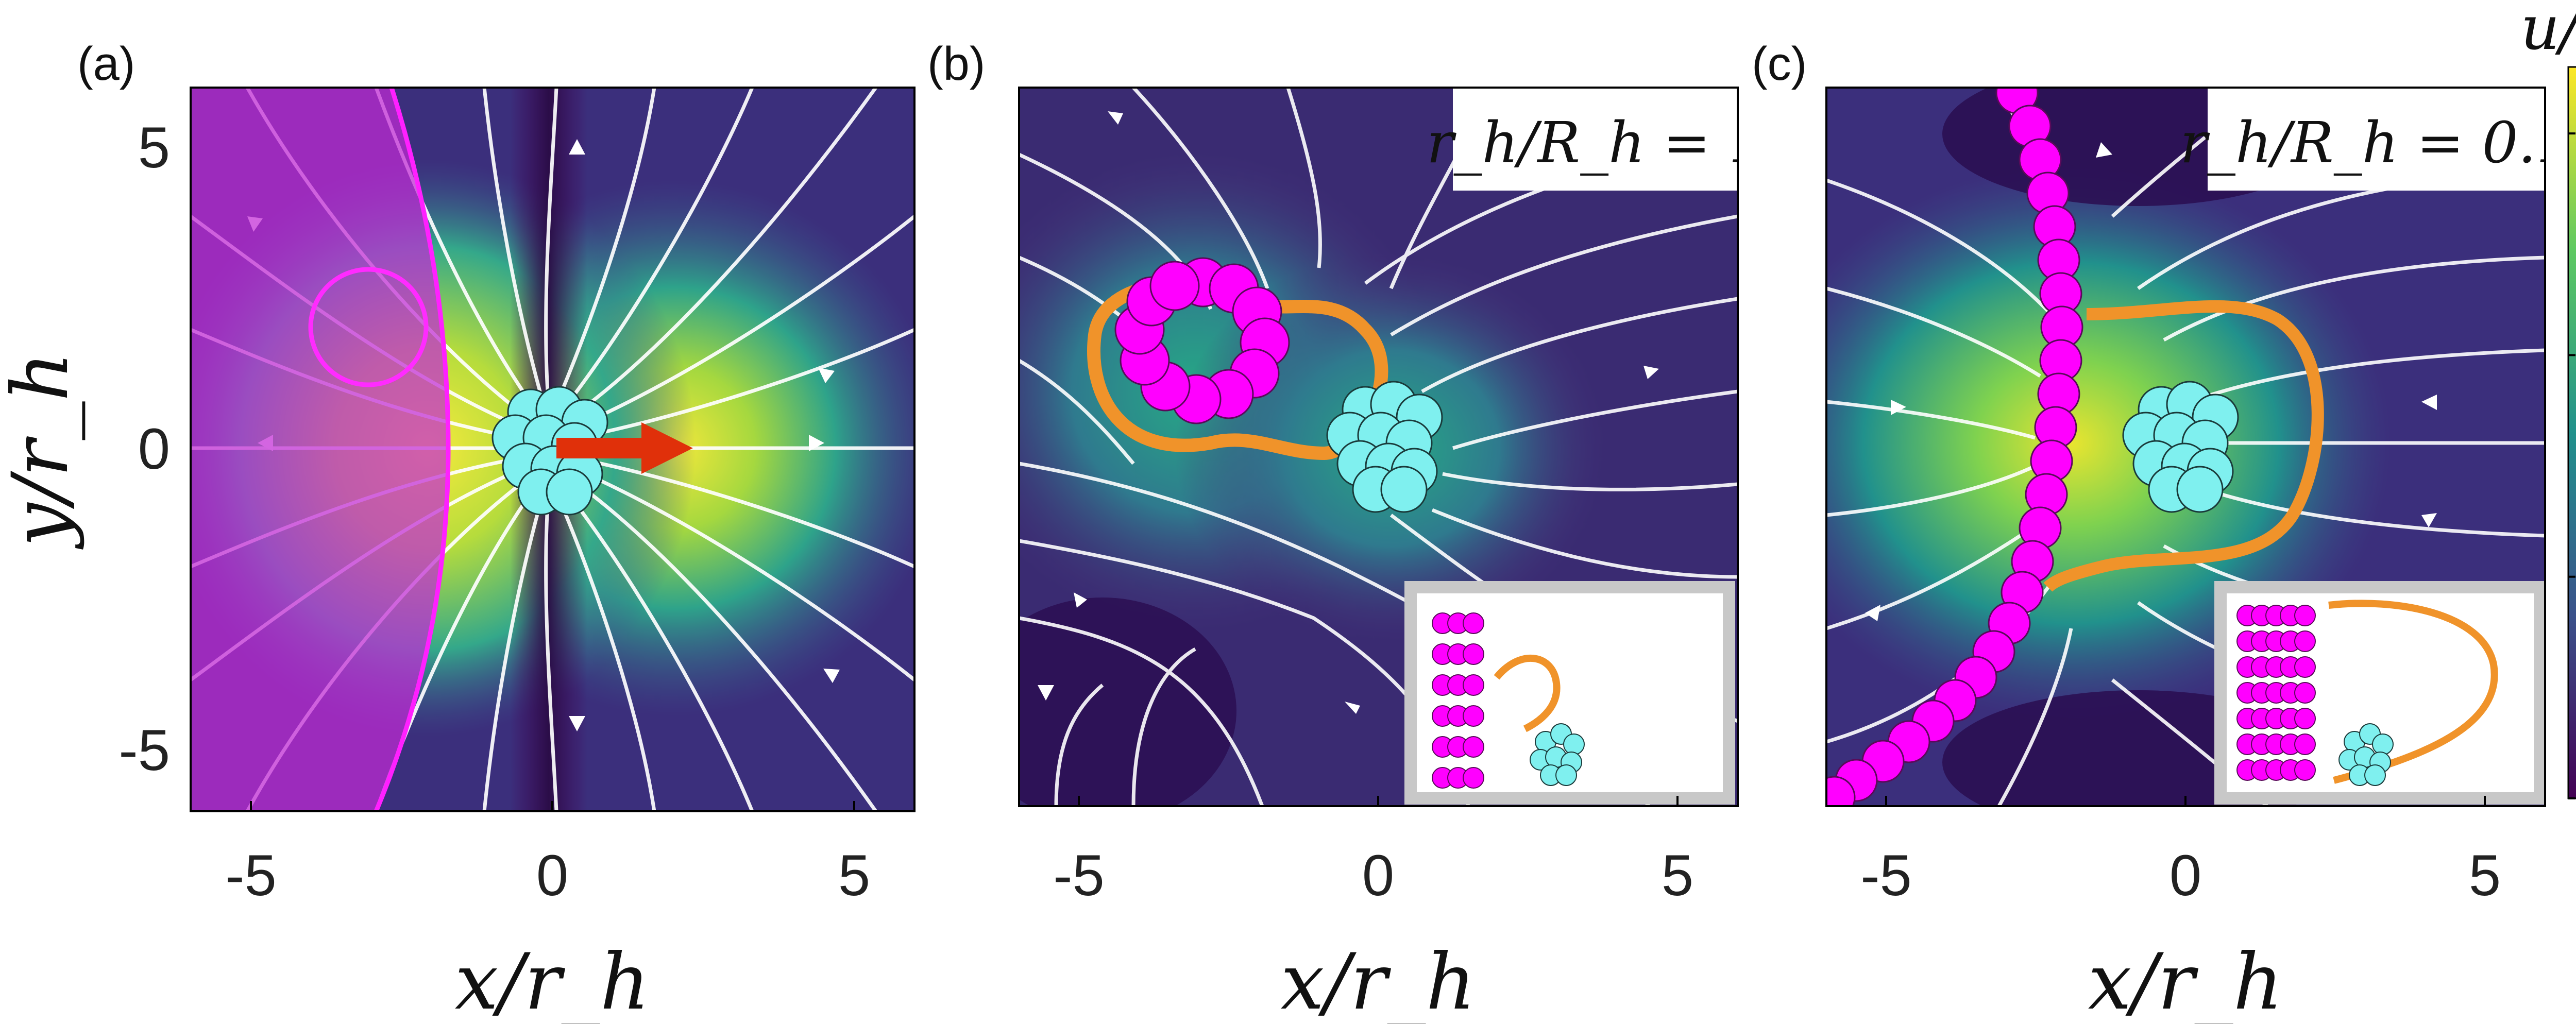 The height and width of the screenshot is (1024, 2576). Describe the element at coordinates (251, 876) in the screenshot. I see `panel-a-xtick-label: -5` at that location.